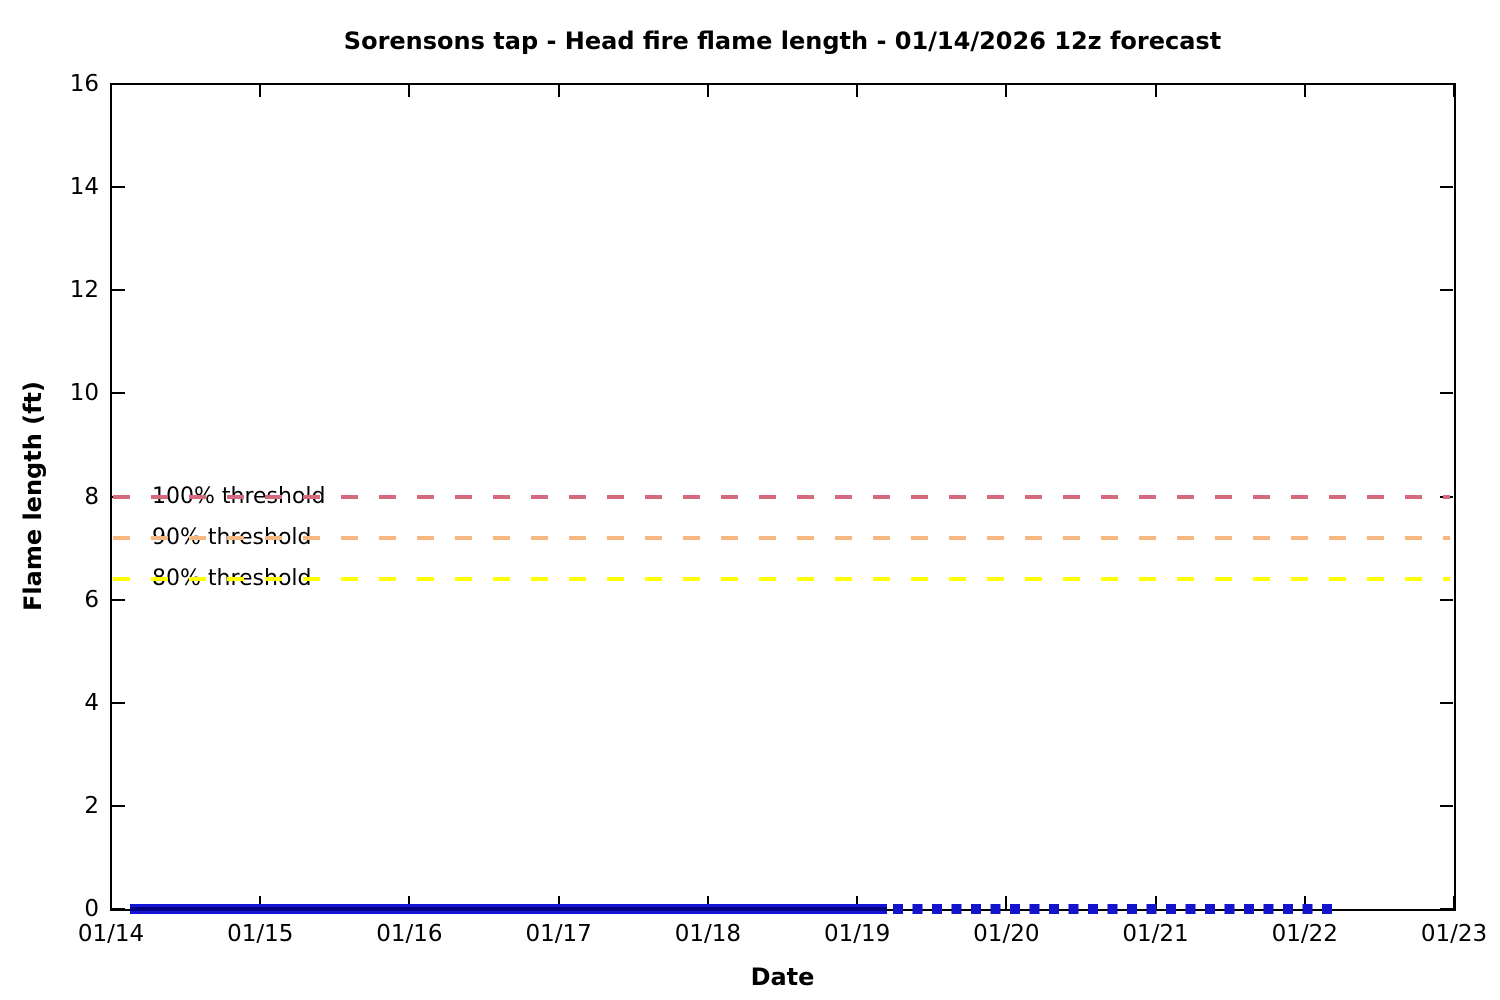  Describe the element at coordinates (84, 187) in the screenshot. I see `y-tick-label: 14` at that location.